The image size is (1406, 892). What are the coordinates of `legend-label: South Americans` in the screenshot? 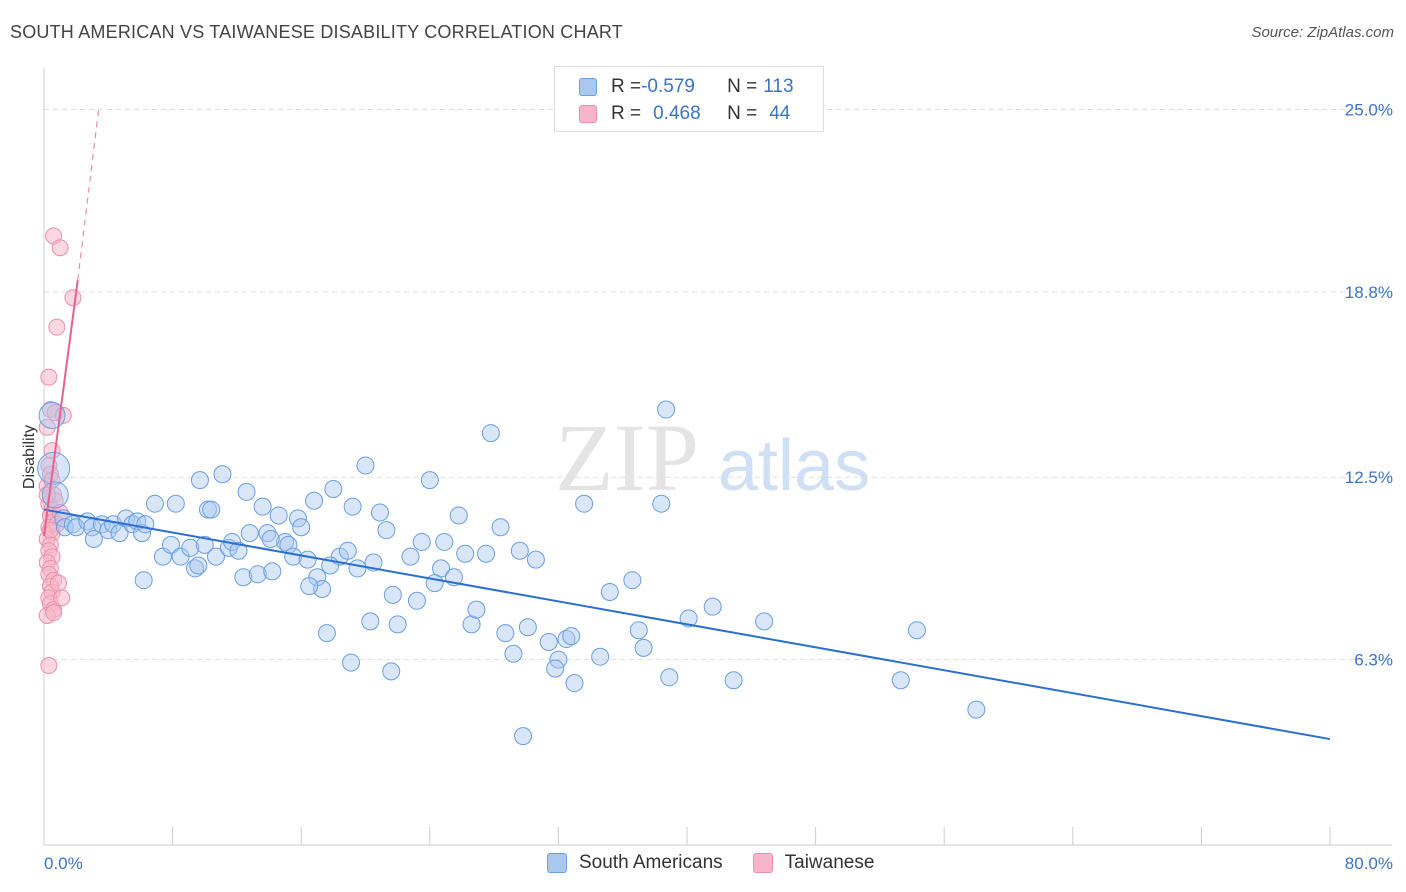 It's located at (651, 862).